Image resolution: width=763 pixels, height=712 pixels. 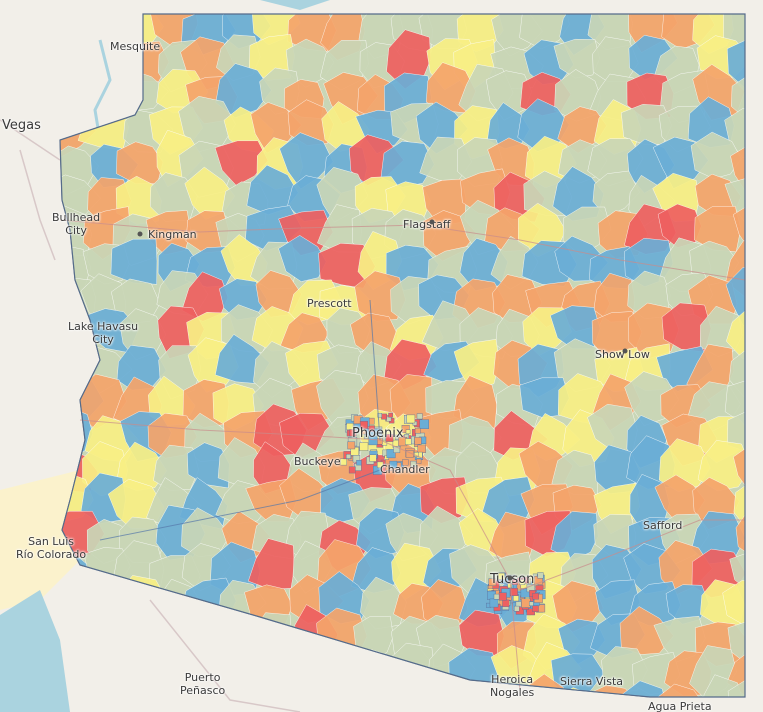 I want to click on place-label: Phoenix, so click(x=378, y=433).